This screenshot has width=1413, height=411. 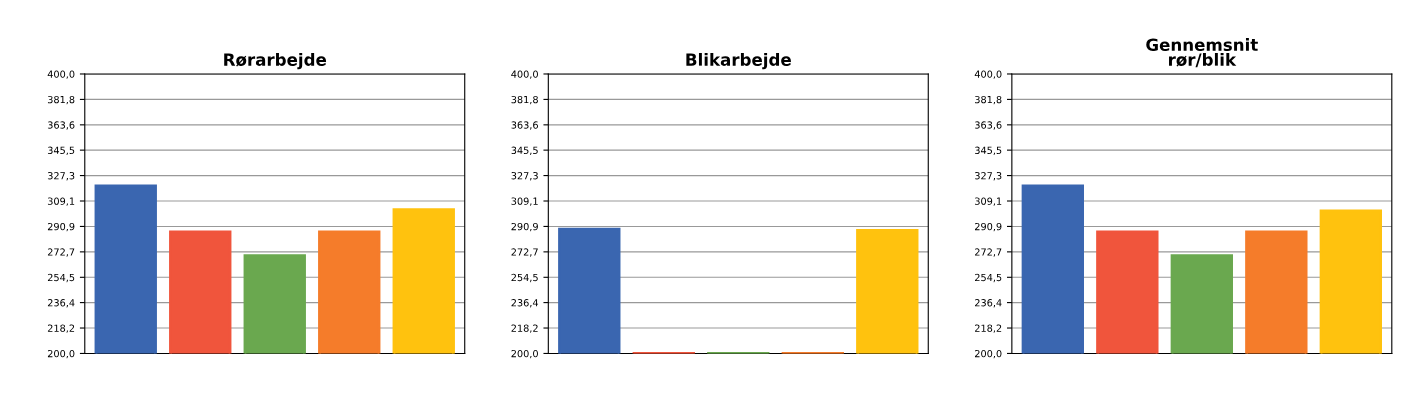 What do you see at coordinates (275, 61) in the screenshot?
I see `chart-title: Rørarbejde` at bounding box center [275, 61].